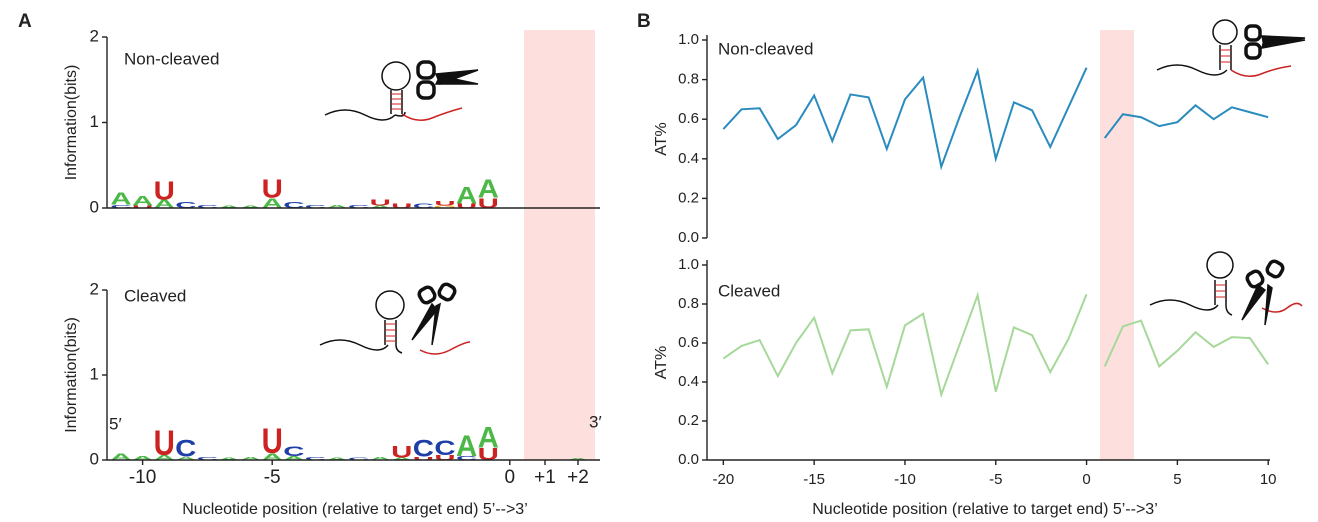 Image resolution: width=1318 pixels, height=522 pixels. Describe the element at coordinates (115, 423) in the screenshot. I see `five-prime-label: 5′` at that location.